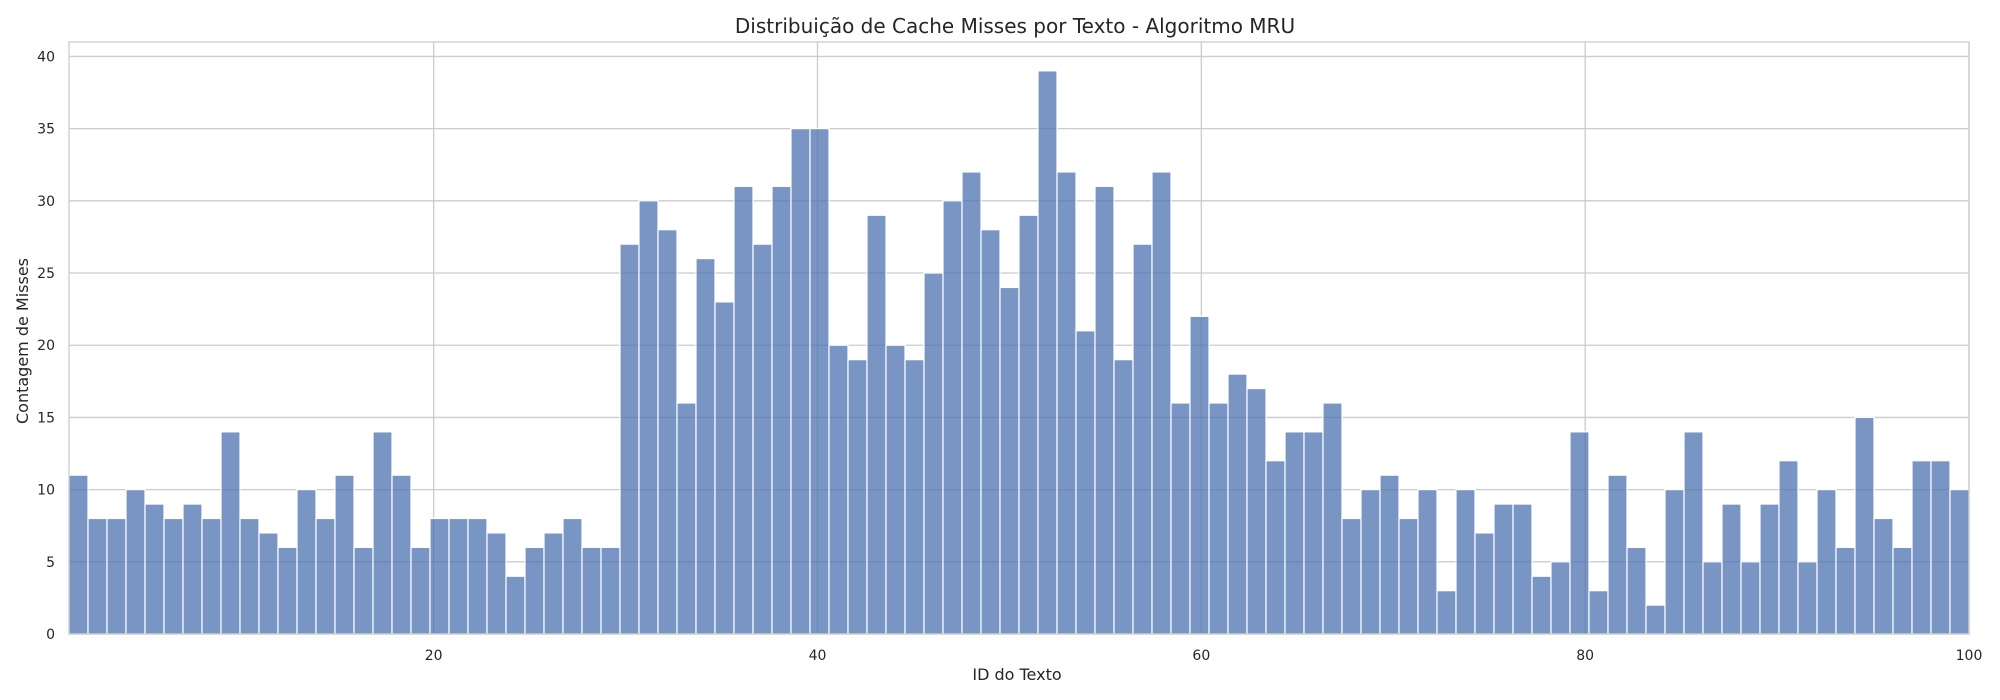 This screenshot has height=700, width=2000. I want to click on y-tick-label: 30, so click(46, 202).